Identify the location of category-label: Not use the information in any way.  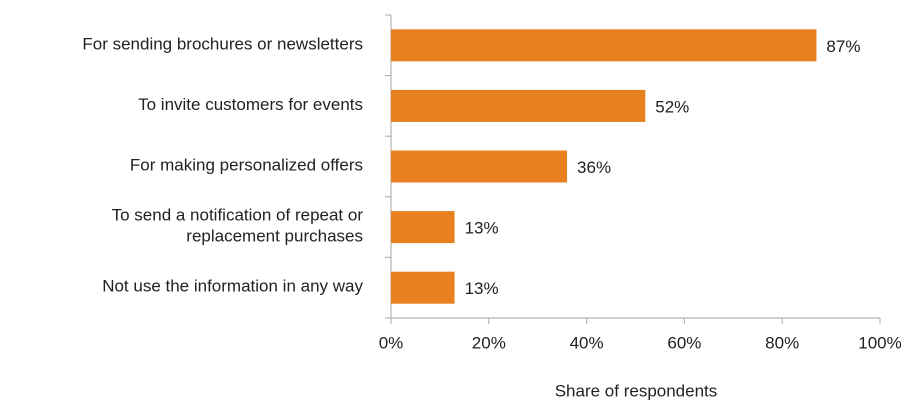
(232, 286).